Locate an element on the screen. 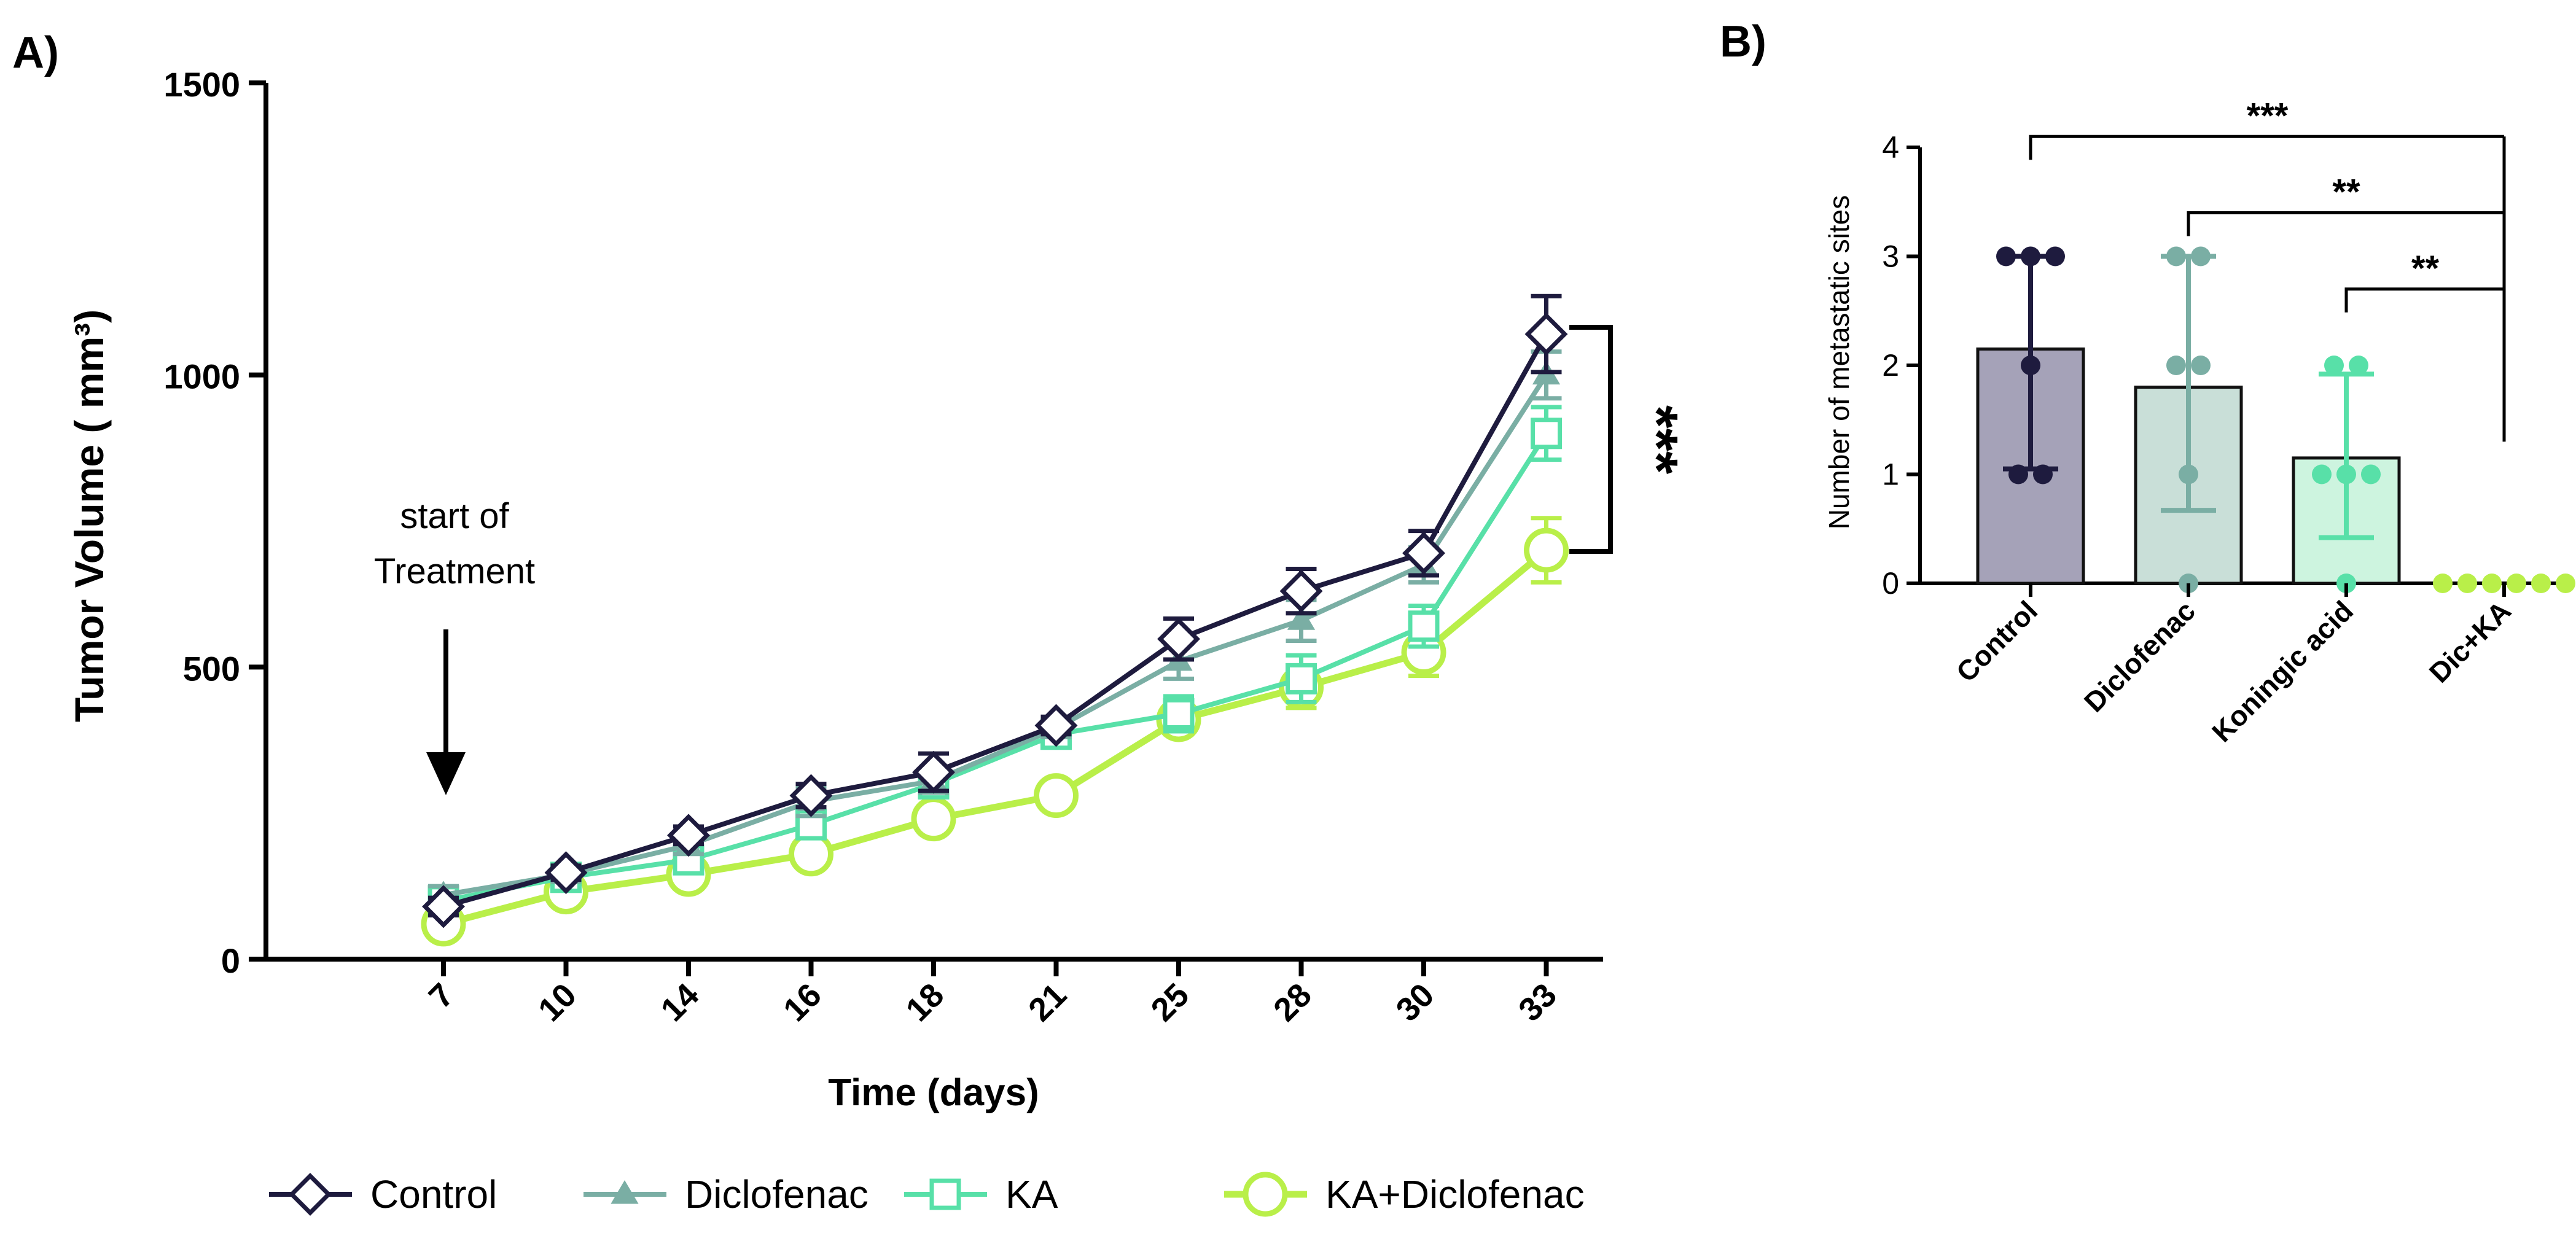  y-tick-label: 1000 is located at coordinates (201, 376).